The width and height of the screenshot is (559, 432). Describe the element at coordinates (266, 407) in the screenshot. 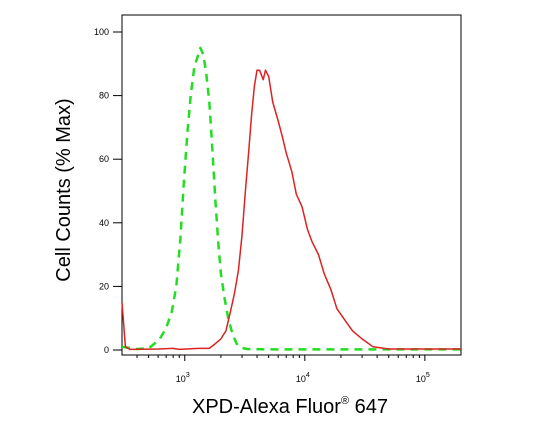

I see `x-axis-label-main: XPD-Alexa Fluor` at that location.